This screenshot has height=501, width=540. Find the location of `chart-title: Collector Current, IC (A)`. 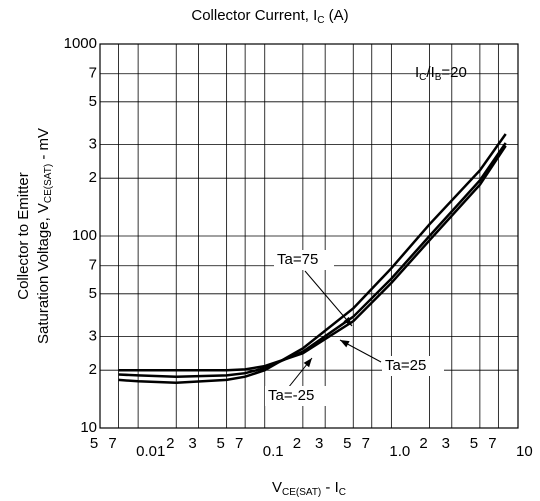

chart-title: Collector Current, IC (A) is located at coordinates (269, 16).